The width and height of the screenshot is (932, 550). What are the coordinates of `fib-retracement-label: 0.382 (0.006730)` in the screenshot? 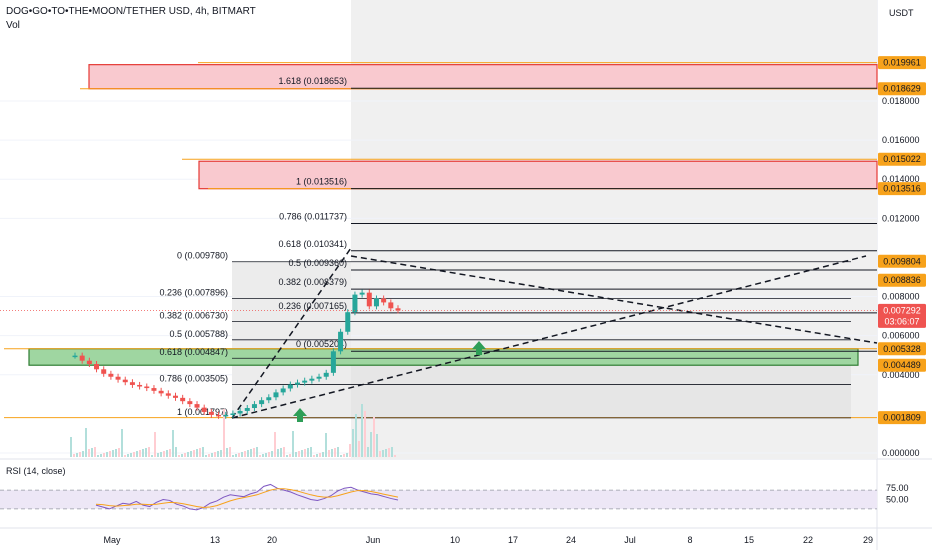 It's located at (193, 315).